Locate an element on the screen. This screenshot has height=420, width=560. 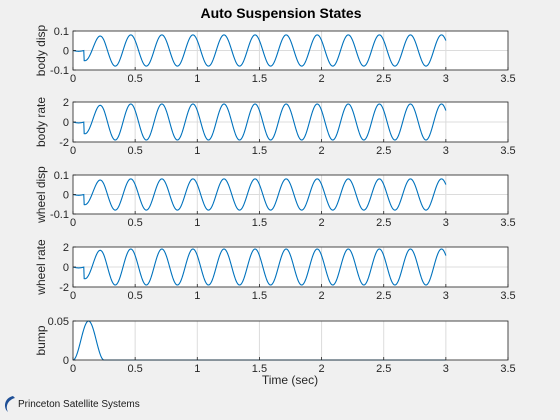
logo-text: Princeton Satellite Systems is located at coordinates (79, 404).